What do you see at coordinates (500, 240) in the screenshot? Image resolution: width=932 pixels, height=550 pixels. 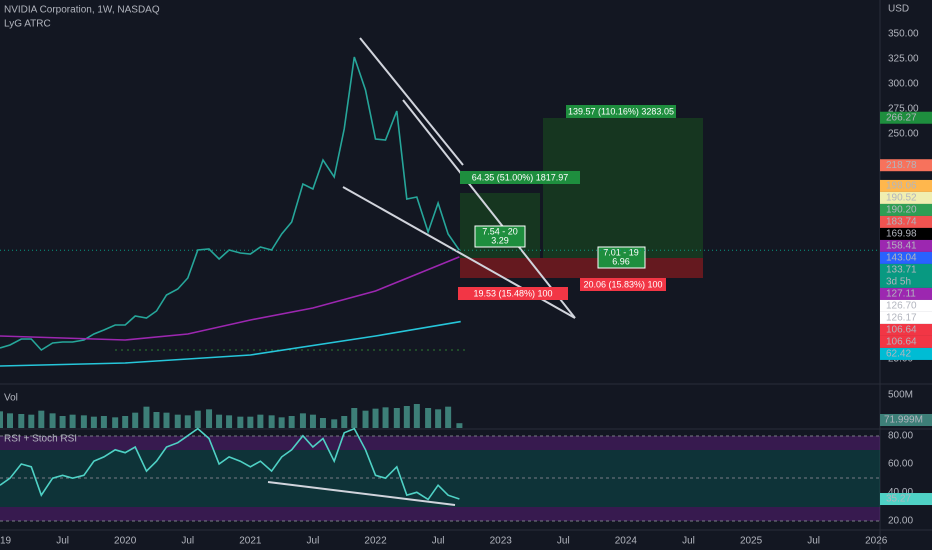 I see `annotation: 3.29` at bounding box center [500, 240].